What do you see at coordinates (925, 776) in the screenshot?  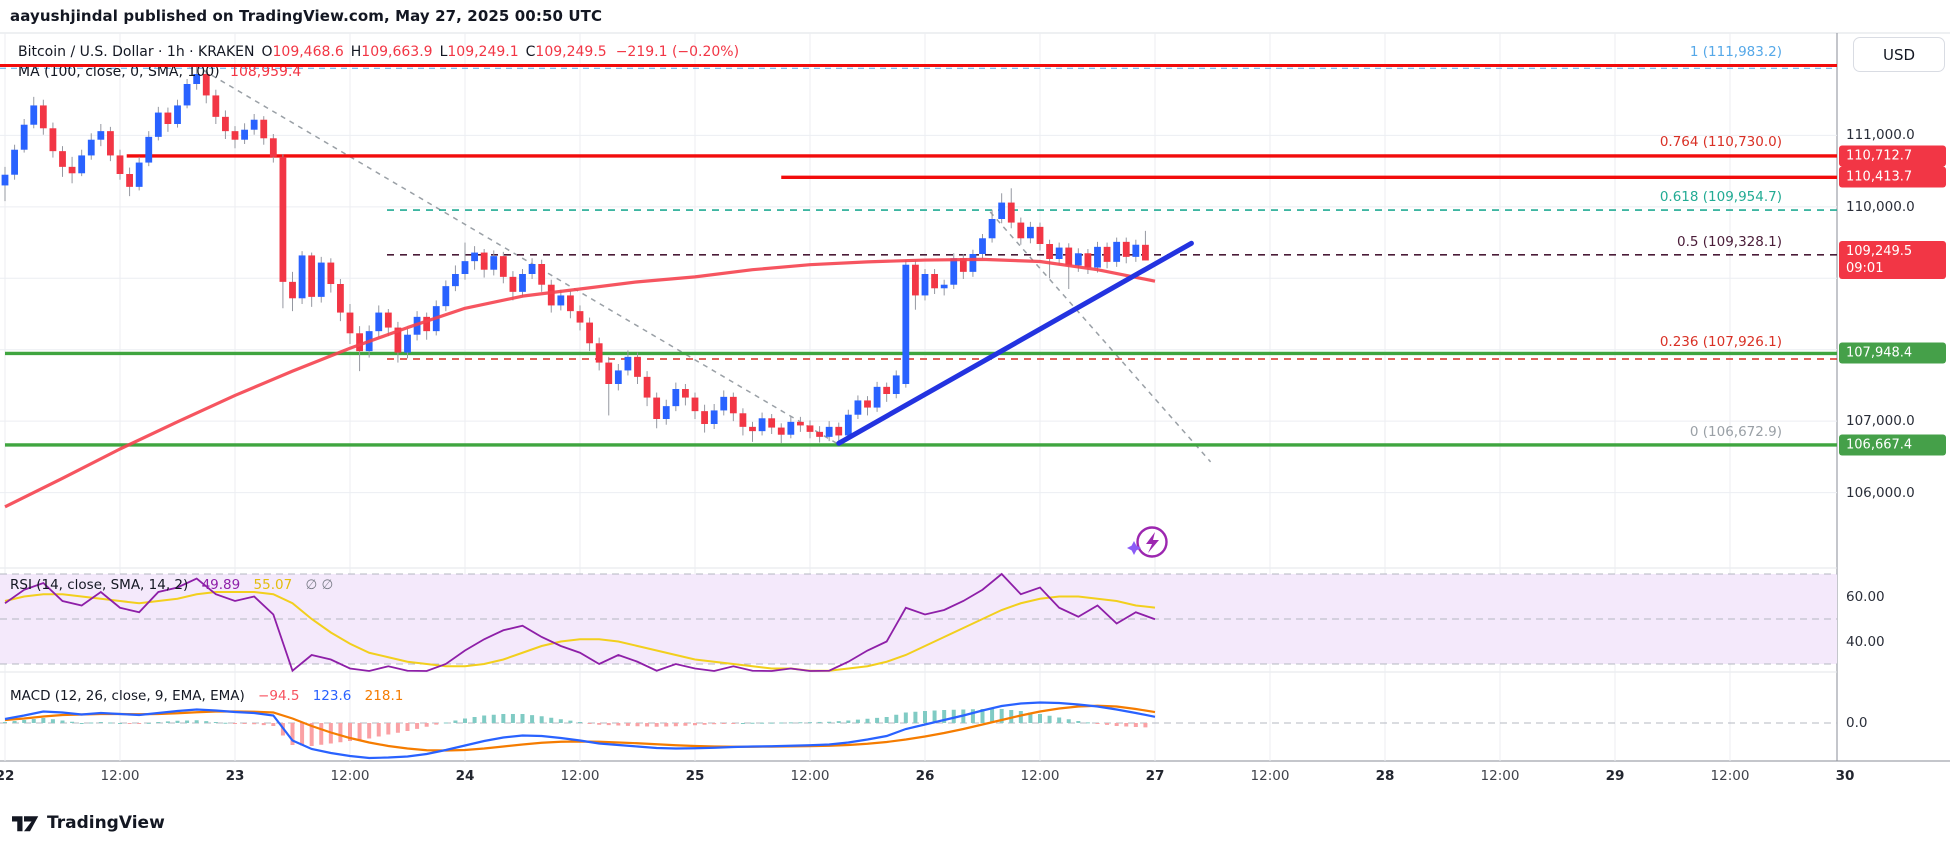 I see `time-axis-label-26: 26` at bounding box center [925, 776].